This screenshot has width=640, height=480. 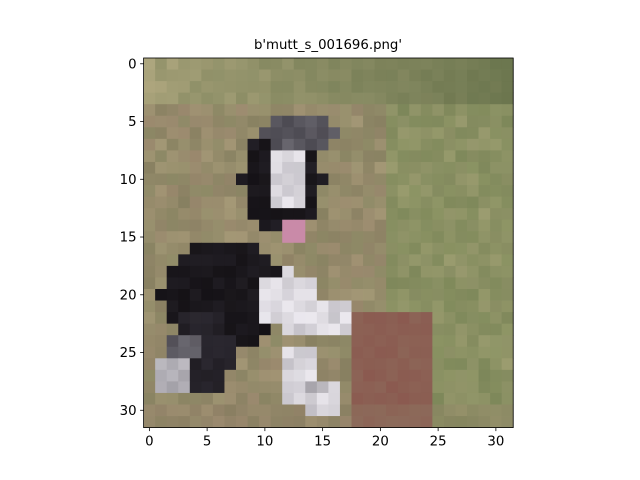 What do you see at coordinates (132, 238) in the screenshot?
I see `y-axis: 0 5 10 15 20 25 30` at bounding box center [132, 238].